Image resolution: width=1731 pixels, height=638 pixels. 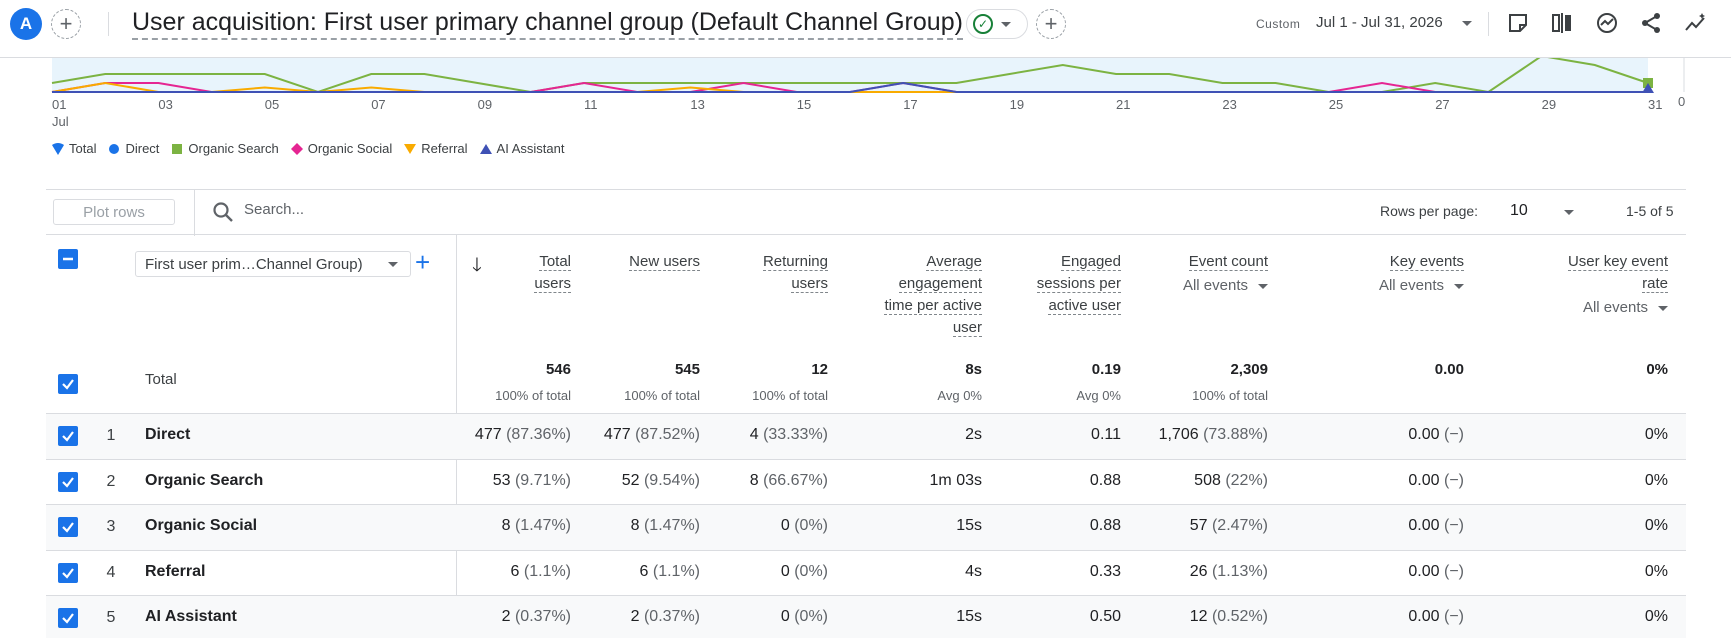 What do you see at coordinates (1426, 262) in the screenshot?
I see `column-header-label: Key events` at bounding box center [1426, 262].